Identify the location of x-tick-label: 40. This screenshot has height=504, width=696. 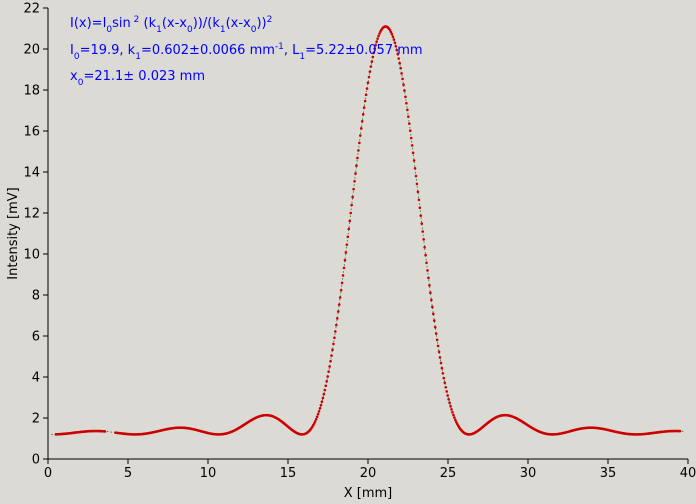
(688, 473).